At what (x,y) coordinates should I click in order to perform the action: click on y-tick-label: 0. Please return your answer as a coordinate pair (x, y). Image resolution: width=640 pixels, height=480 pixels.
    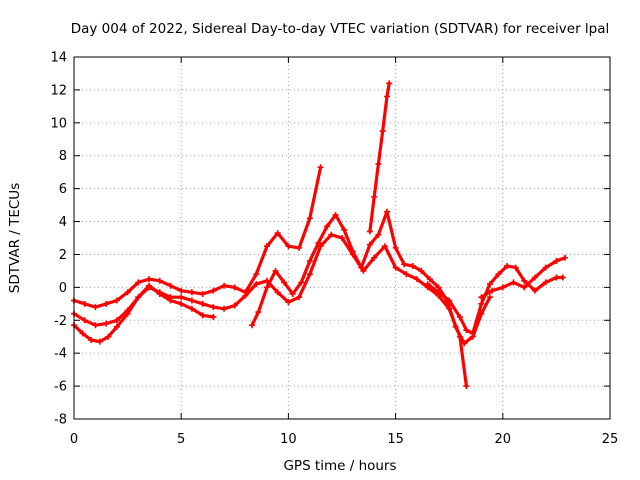
    Looking at the image, I should click on (63, 288).